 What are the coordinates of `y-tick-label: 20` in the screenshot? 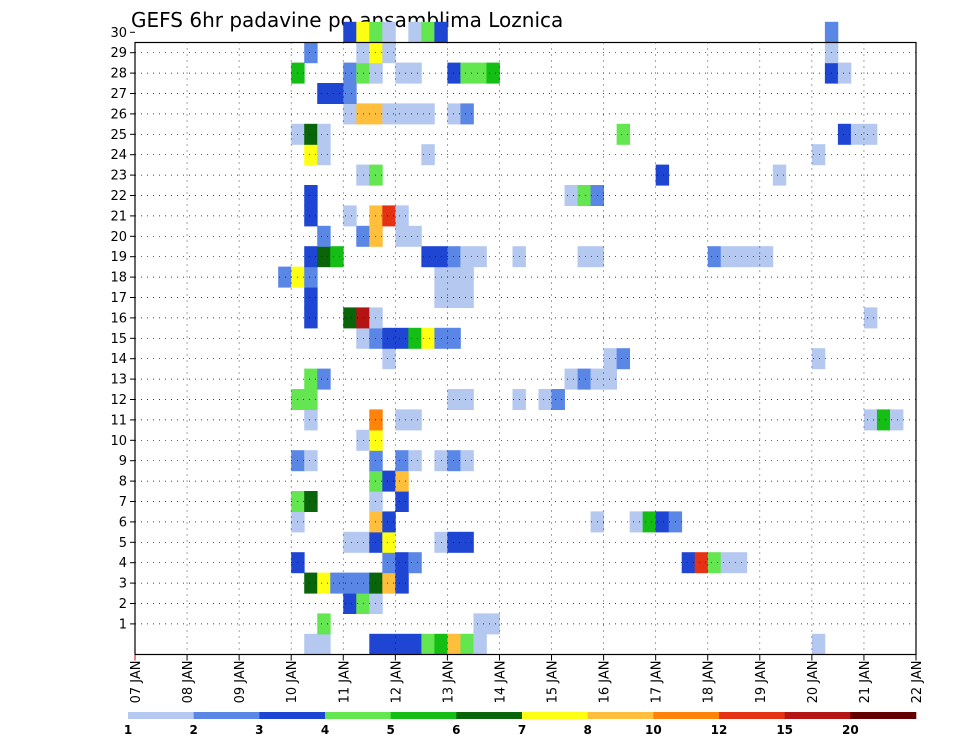 It's located at (118, 237).